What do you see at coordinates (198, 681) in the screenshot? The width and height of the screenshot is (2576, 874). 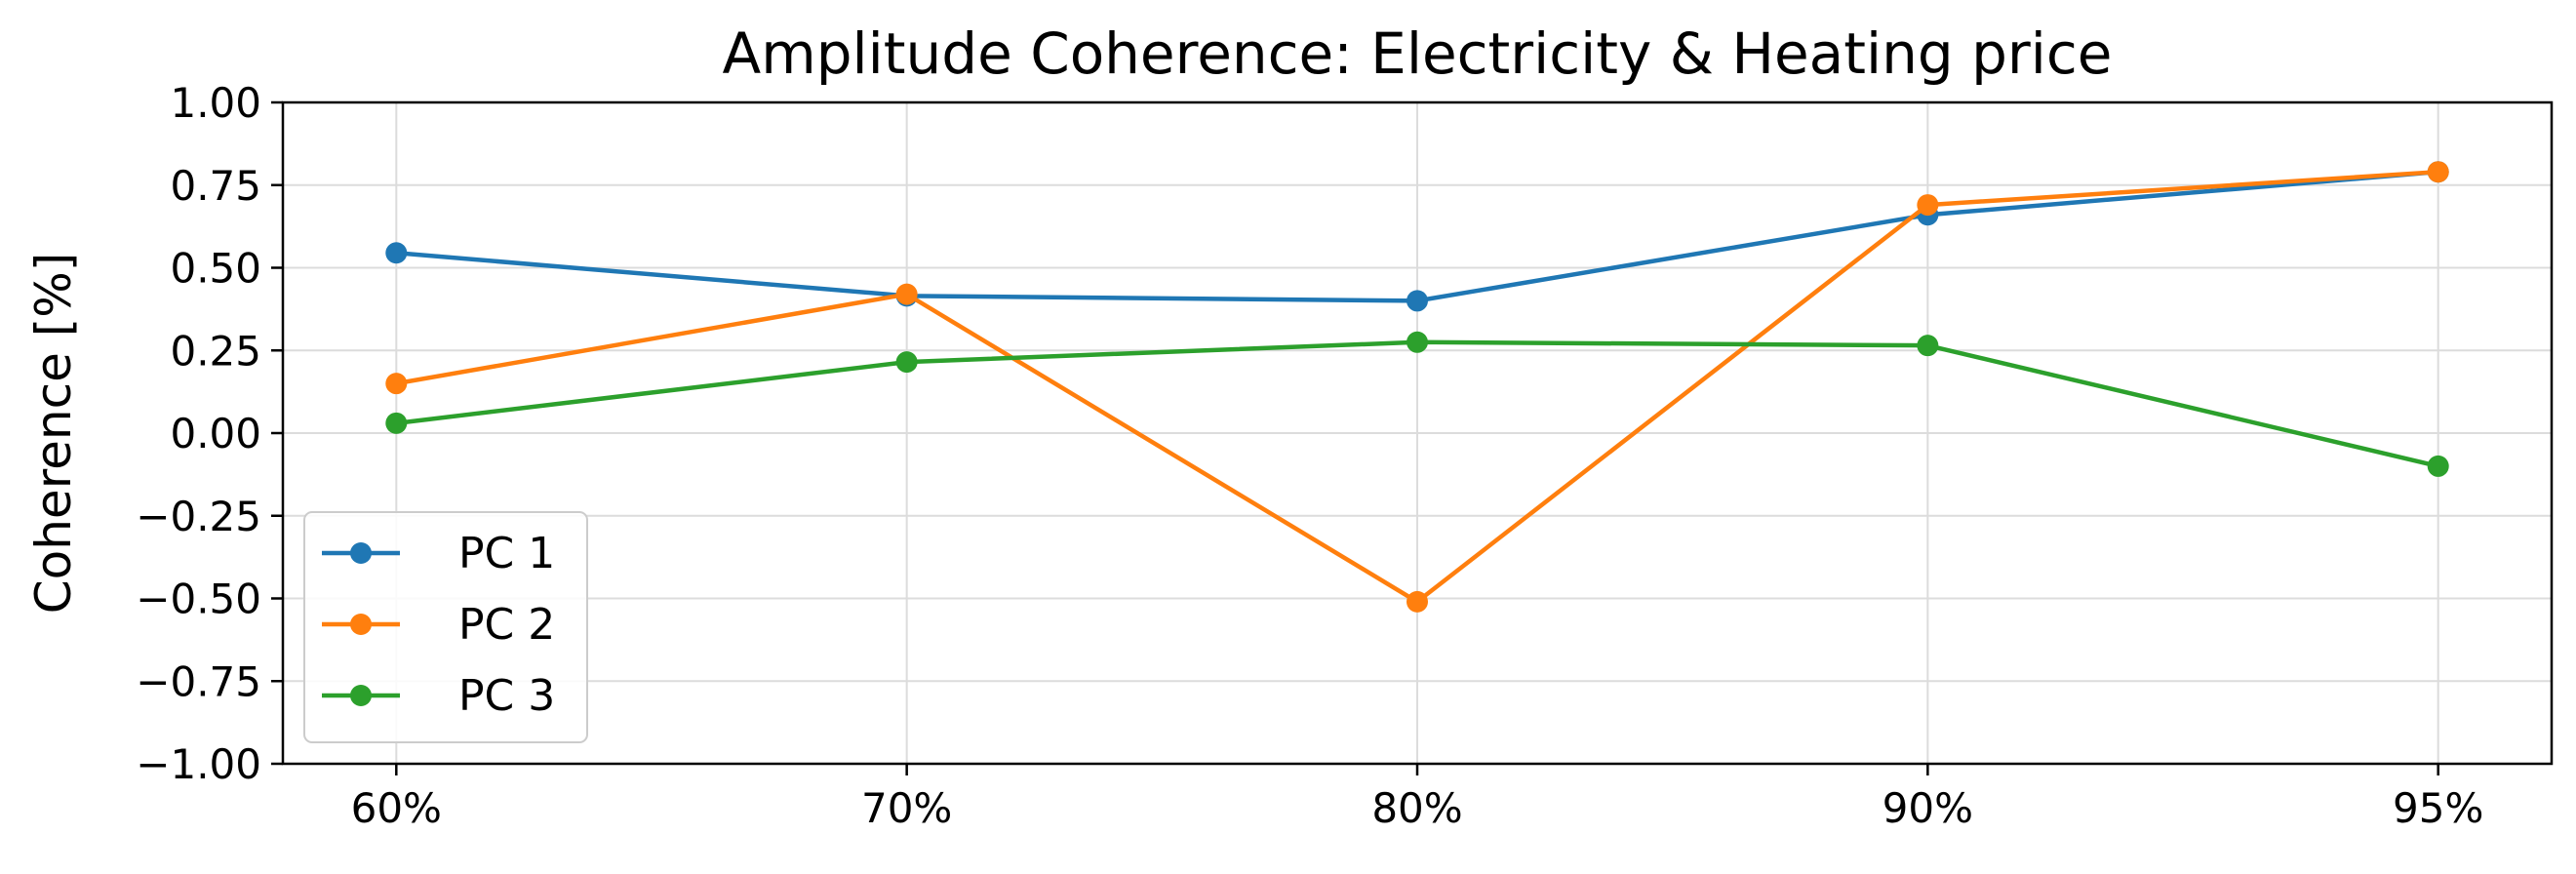 I see `y-tick-label: −0.75` at bounding box center [198, 681].